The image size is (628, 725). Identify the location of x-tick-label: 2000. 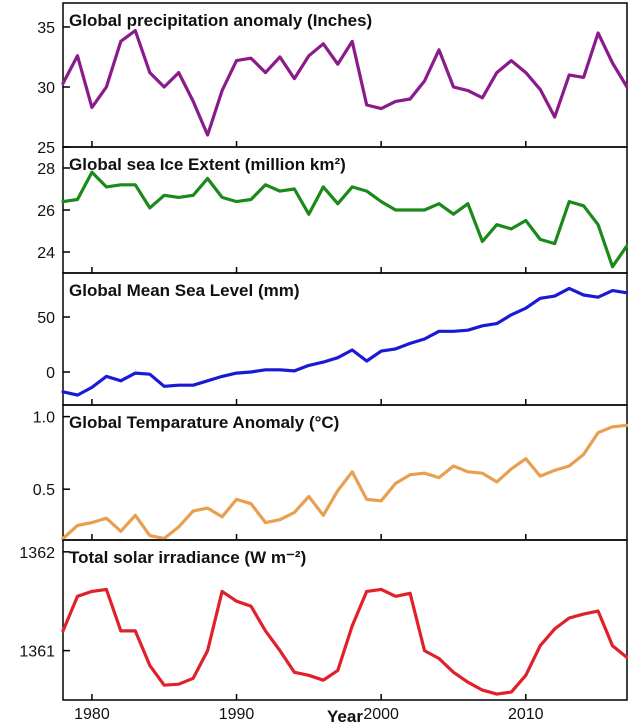
(381, 714).